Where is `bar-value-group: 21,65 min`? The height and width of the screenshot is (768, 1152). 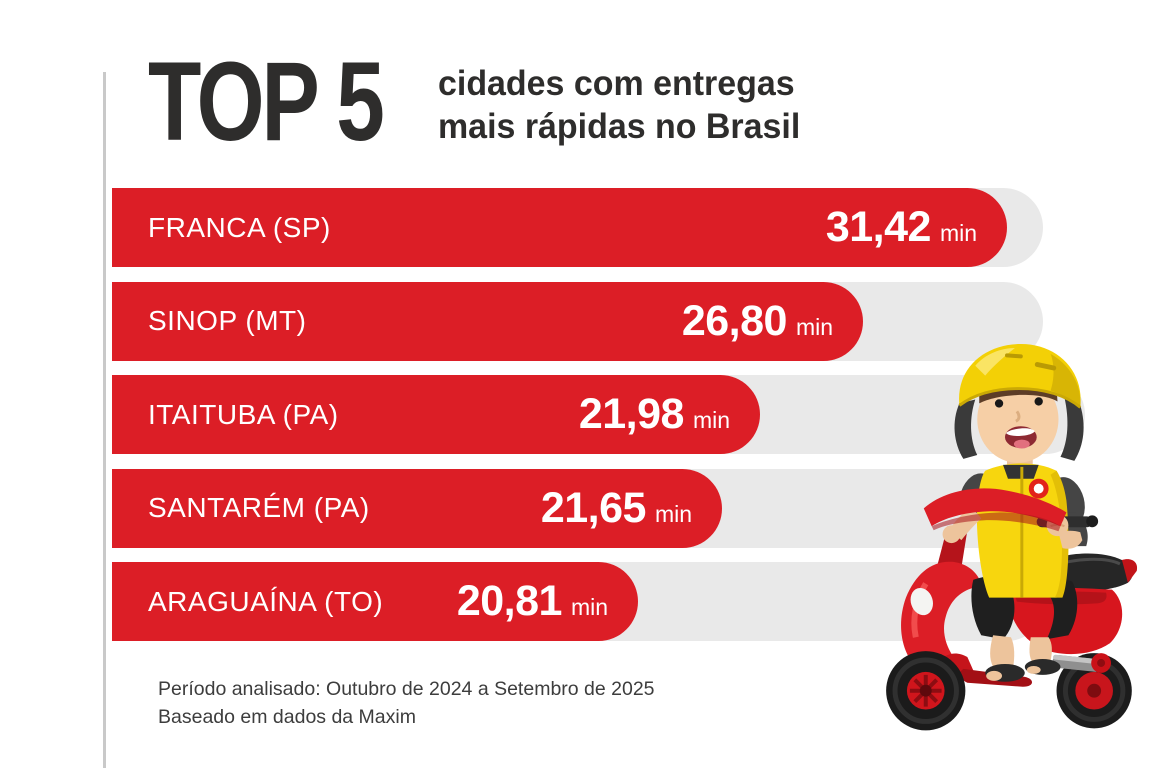 bar-value-group: 21,65 min is located at coordinates (616, 508).